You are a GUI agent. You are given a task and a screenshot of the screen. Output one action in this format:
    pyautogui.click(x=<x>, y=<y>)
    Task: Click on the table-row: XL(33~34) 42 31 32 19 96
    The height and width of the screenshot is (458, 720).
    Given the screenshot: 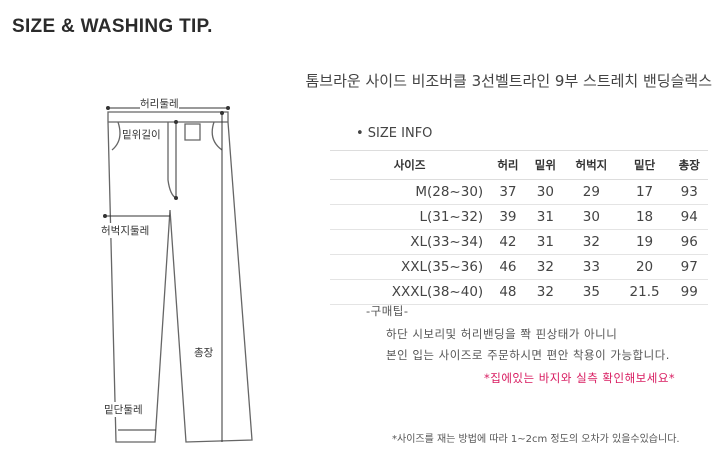 What is the action you would take?
    pyautogui.click(x=519, y=242)
    